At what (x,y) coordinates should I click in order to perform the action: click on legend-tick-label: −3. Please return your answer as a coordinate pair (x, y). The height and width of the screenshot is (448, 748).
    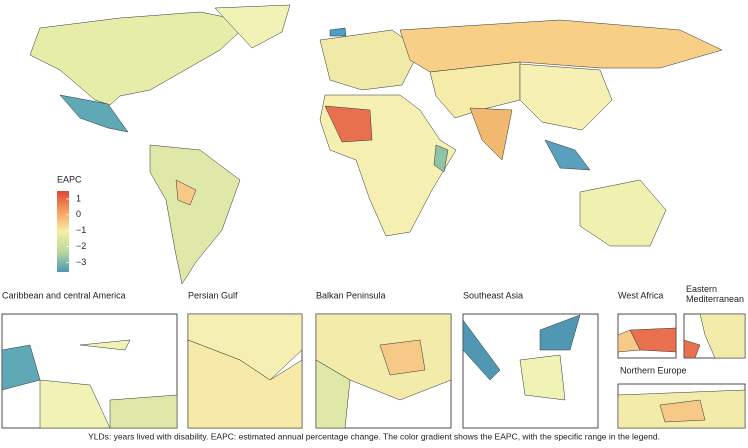
    Looking at the image, I should click on (81, 262).